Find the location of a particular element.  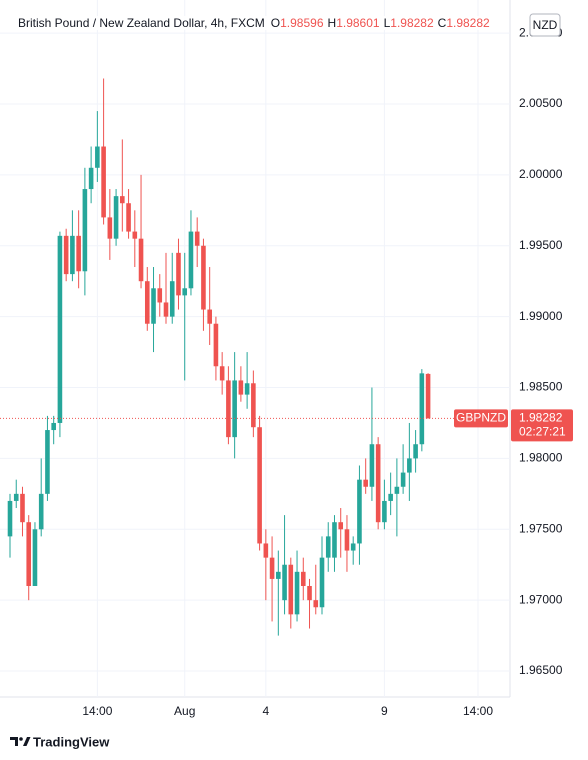

x-tick-label: Aug is located at coordinates (184, 711).